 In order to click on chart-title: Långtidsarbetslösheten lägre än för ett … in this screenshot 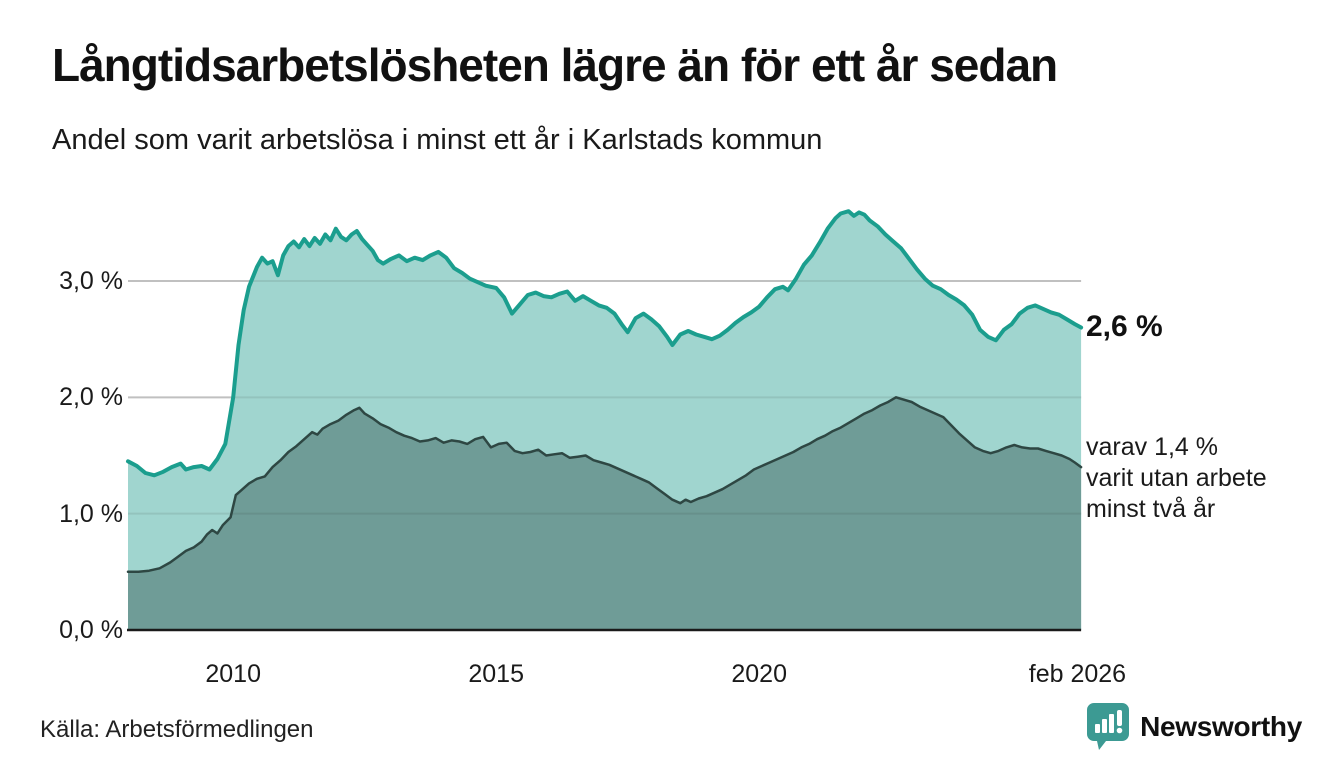, I will do `click(555, 65)`.